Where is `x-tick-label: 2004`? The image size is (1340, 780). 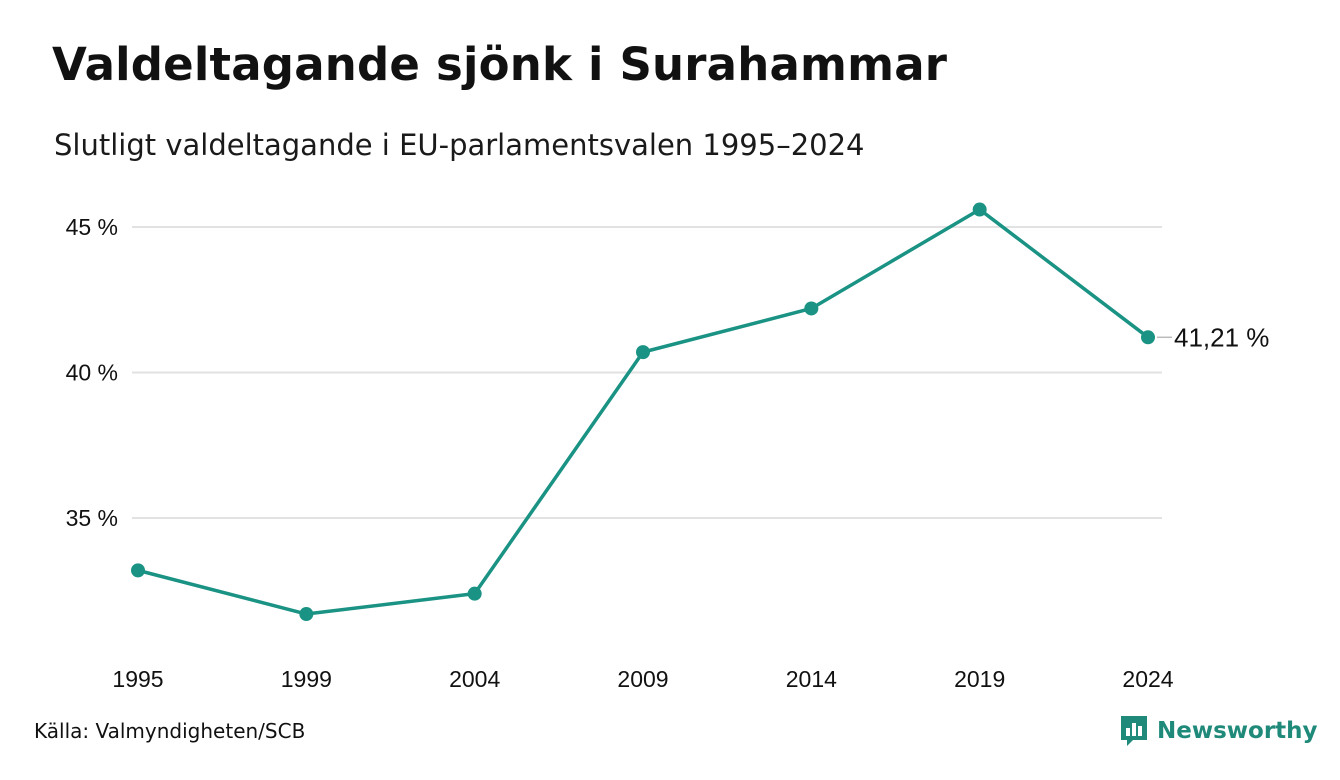
x-tick-label: 2004 is located at coordinates (474, 679).